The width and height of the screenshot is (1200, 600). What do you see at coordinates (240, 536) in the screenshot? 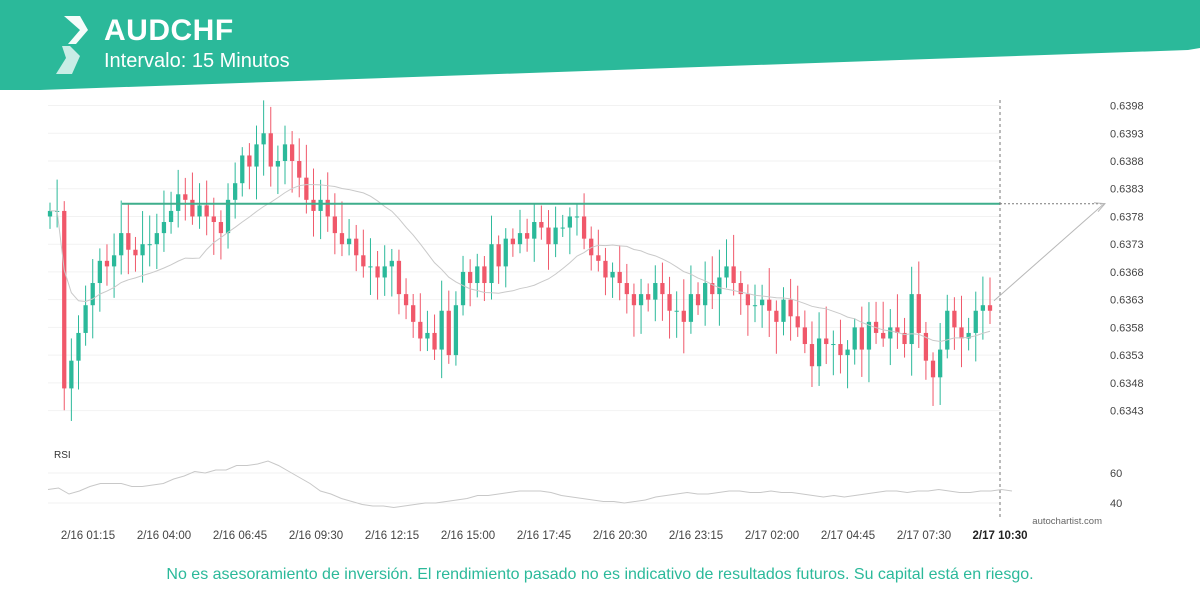
I see `time-tick-label: 2/16 06:45` at bounding box center [240, 536].